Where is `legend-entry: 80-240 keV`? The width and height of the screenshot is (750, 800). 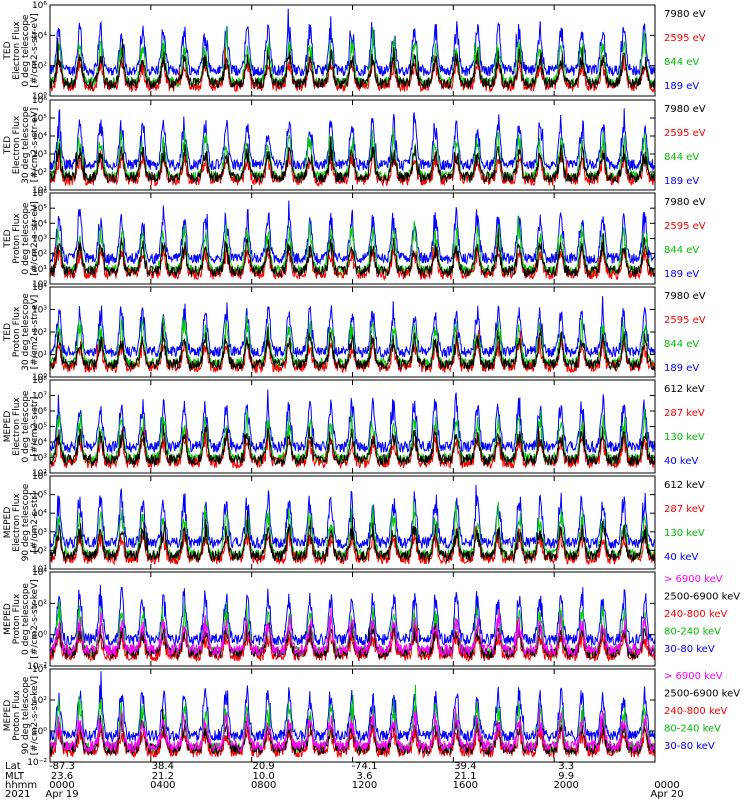 legend-entry: 80-240 keV is located at coordinates (692, 632).